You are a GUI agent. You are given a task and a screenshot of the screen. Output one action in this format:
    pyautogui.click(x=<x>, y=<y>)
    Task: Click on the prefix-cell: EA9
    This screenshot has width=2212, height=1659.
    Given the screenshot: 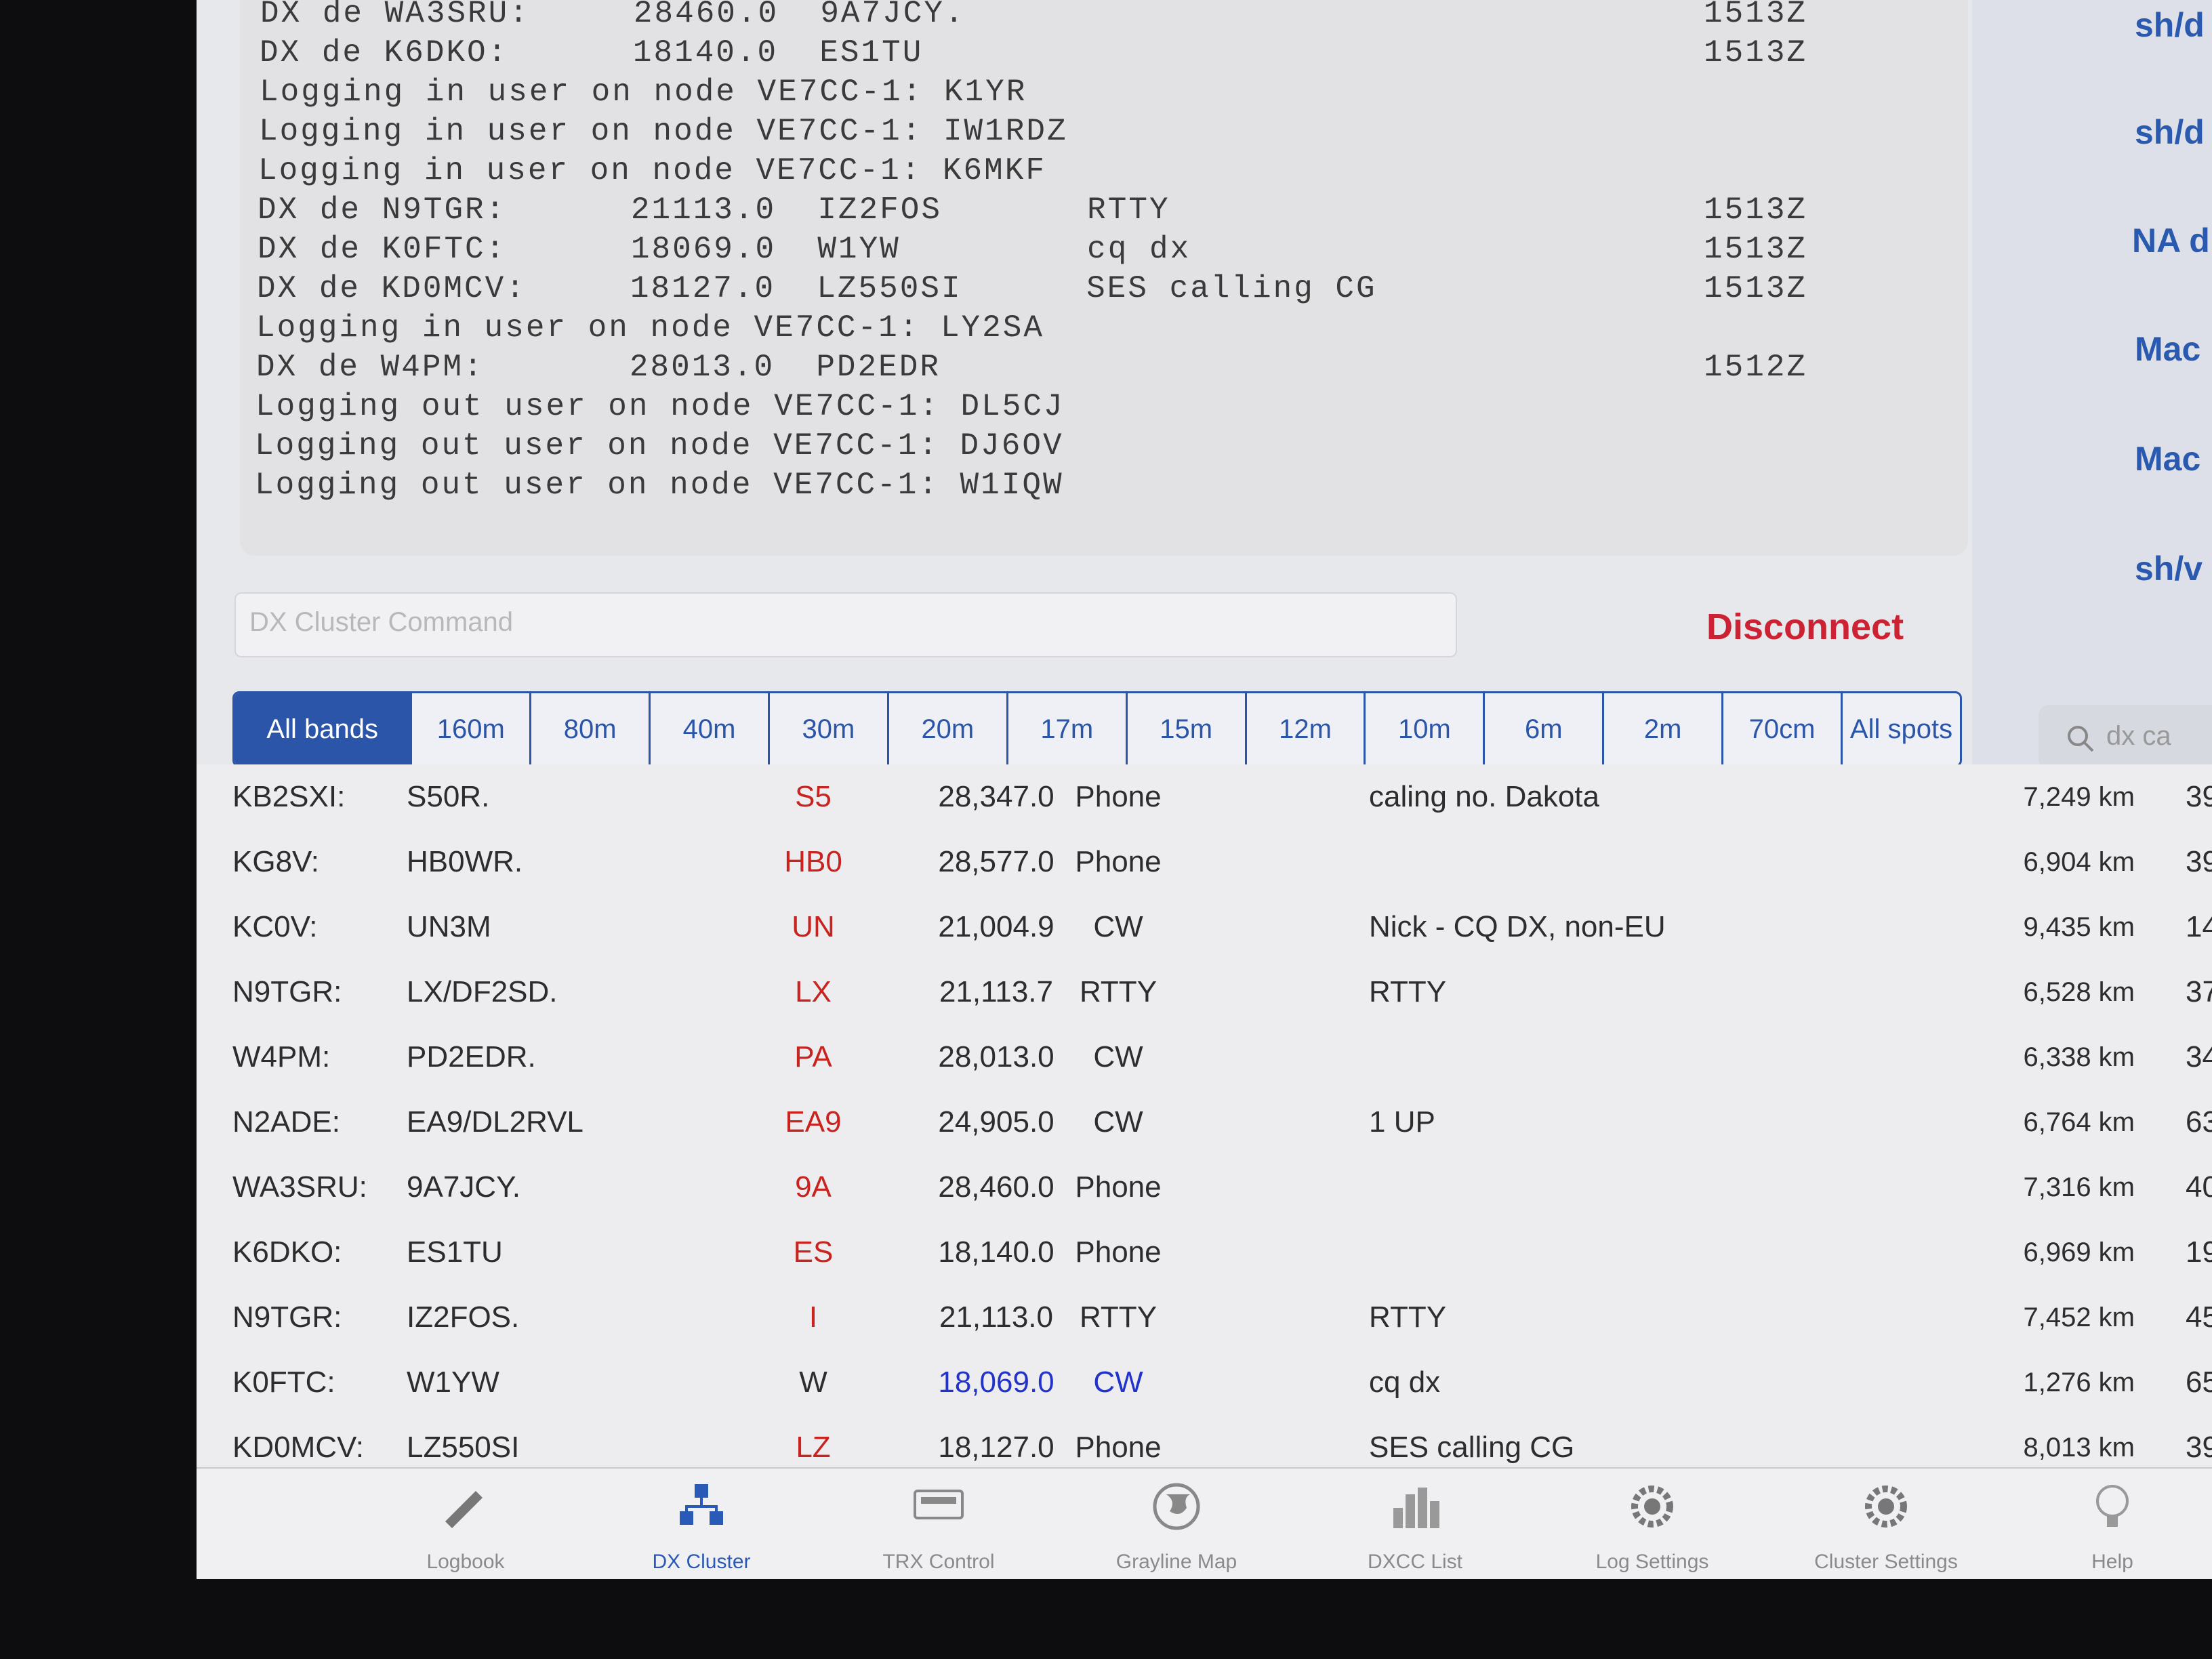 What is the action you would take?
    pyautogui.click(x=813, y=1122)
    